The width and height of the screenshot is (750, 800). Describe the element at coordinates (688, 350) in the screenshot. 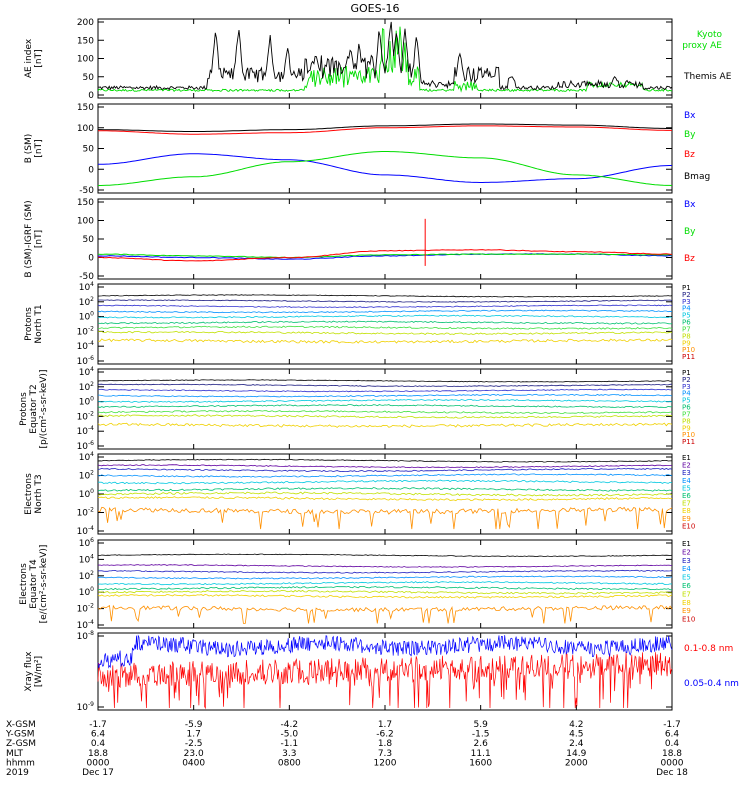

I see `legend-entry: P10` at that location.